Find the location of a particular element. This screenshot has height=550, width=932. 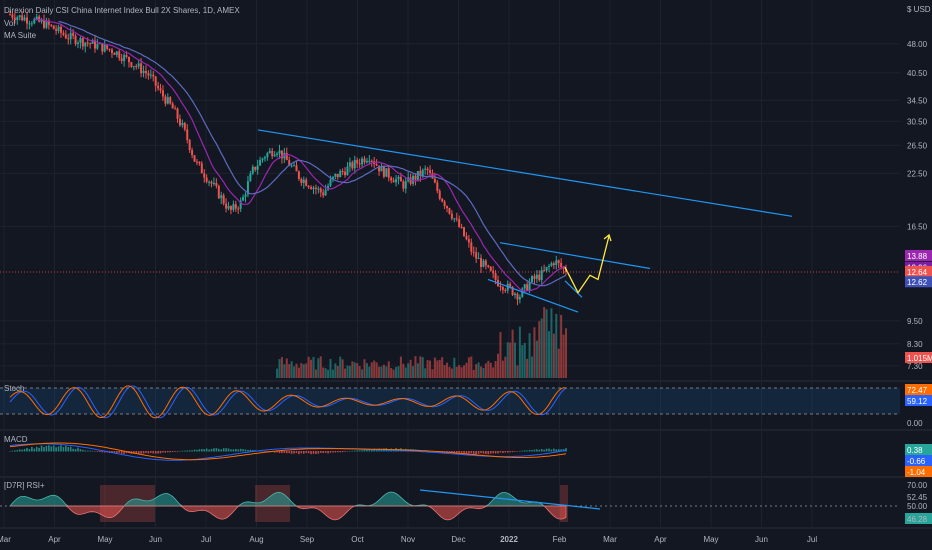

x-tick-label: Mar is located at coordinates (5, 539).